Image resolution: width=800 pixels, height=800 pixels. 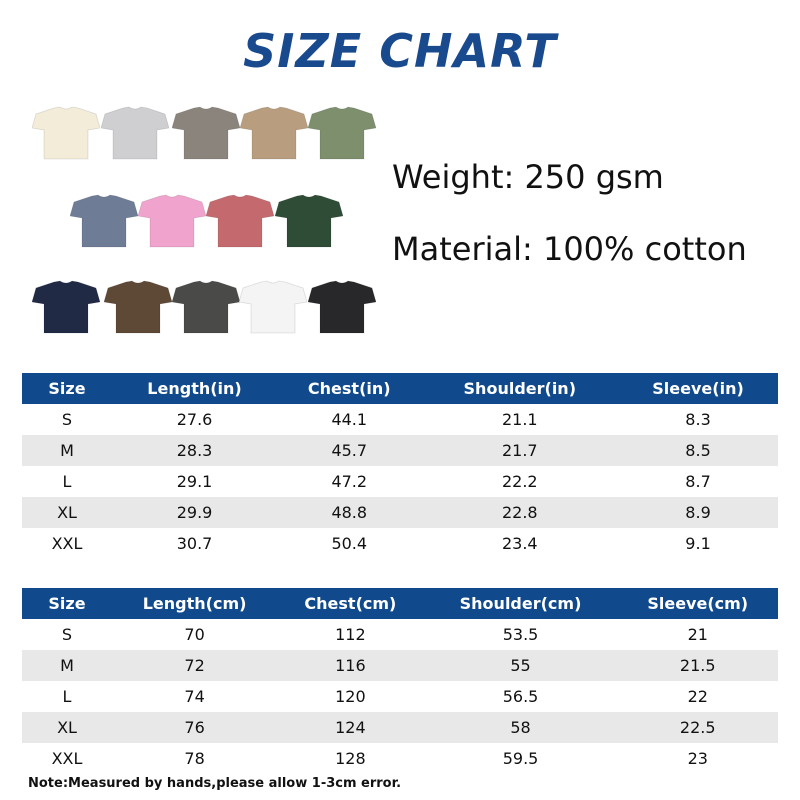 What do you see at coordinates (350, 634) in the screenshot?
I see `table-cell: 112` at bounding box center [350, 634].